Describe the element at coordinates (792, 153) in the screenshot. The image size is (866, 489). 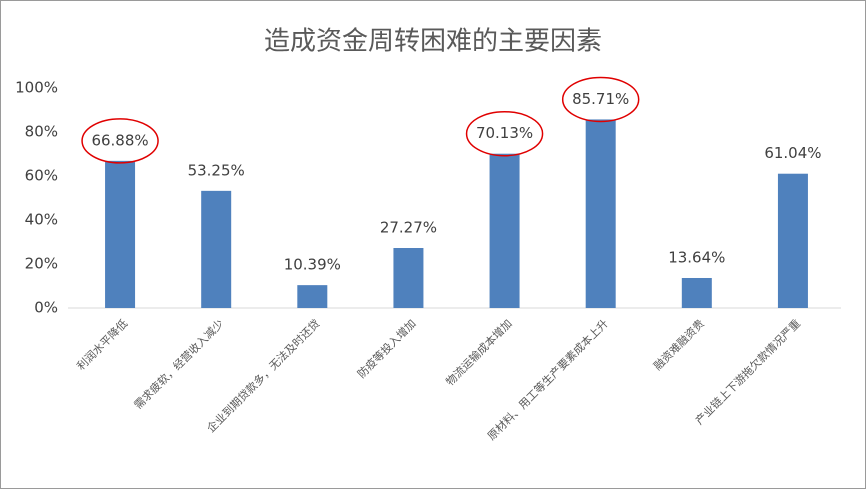
I see `data-label: 61.04%` at that location.